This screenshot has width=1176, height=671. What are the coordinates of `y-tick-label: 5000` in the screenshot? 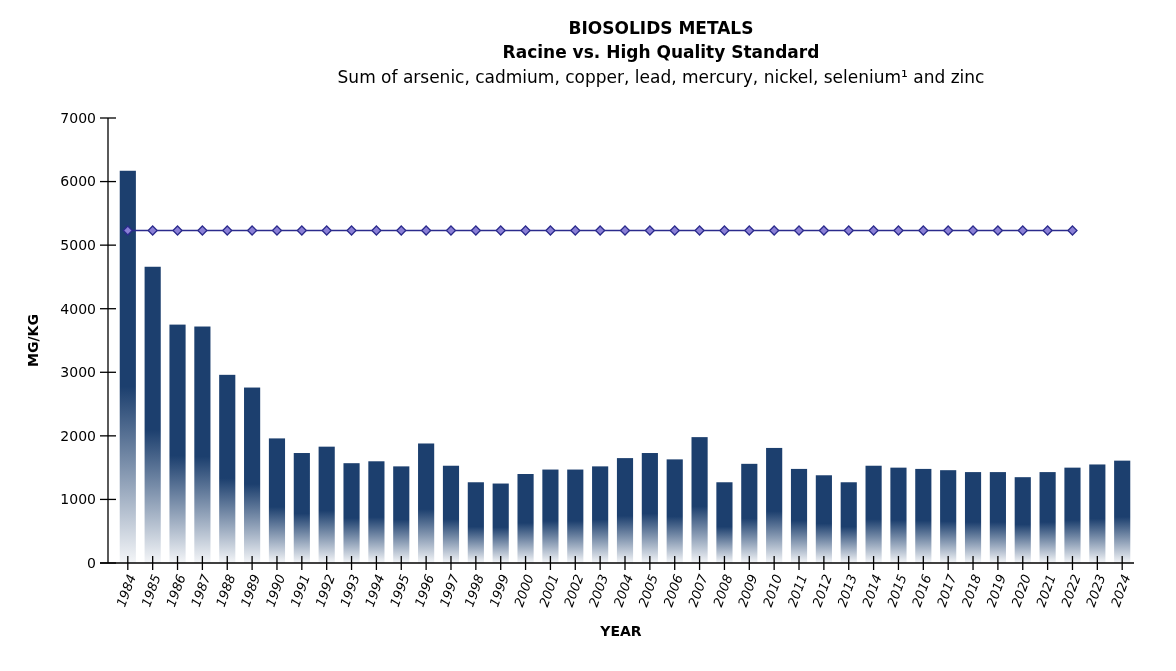 It's located at (78, 245).